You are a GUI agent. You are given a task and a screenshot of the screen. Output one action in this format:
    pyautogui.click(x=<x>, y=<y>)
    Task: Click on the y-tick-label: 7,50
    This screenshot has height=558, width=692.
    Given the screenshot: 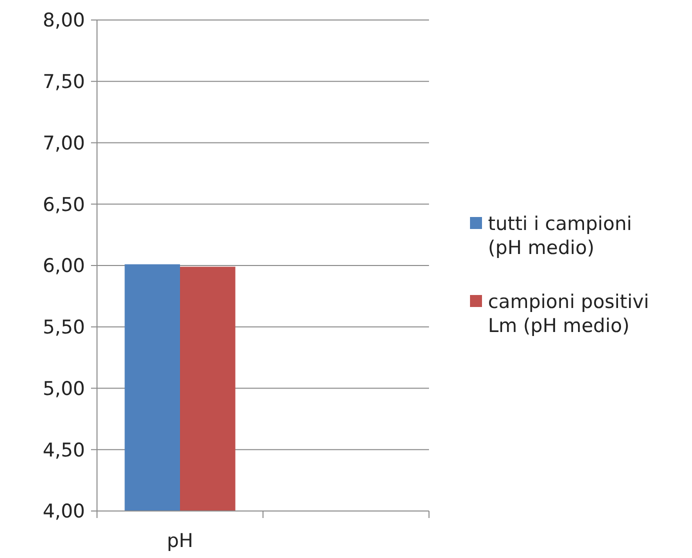 What is the action you would take?
    pyautogui.click(x=63, y=82)
    